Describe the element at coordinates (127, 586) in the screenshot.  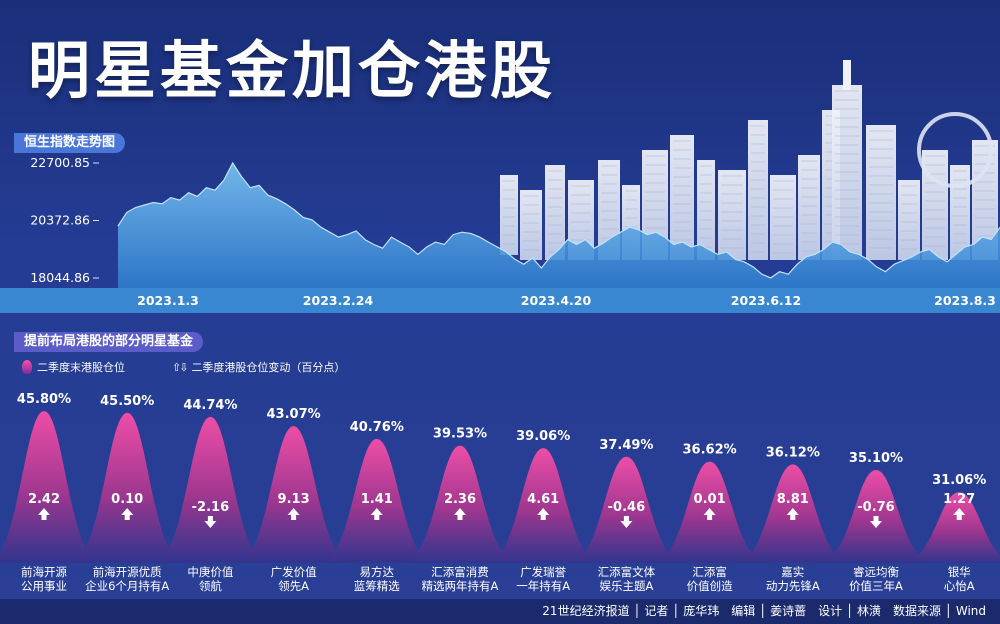
I see `fund-name-label: 企业6个月持有A` at that location.